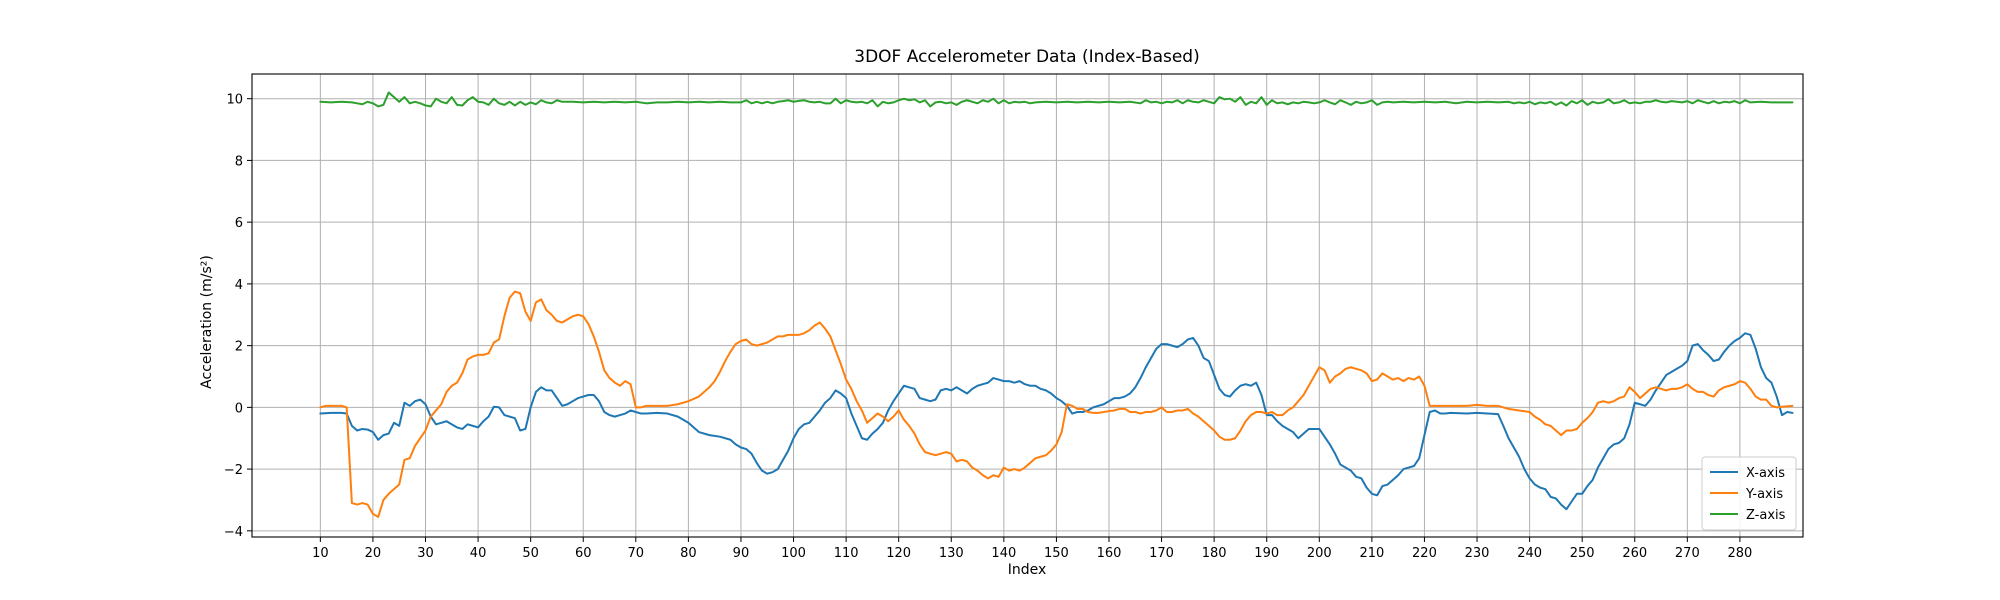 Image resolution: width=2000 pixels, height=600 pixels. What do you see at coordinates (1529, 553) in the screenshot?
I see `x-tick-label: 240` at bounding box center [1529, 553].